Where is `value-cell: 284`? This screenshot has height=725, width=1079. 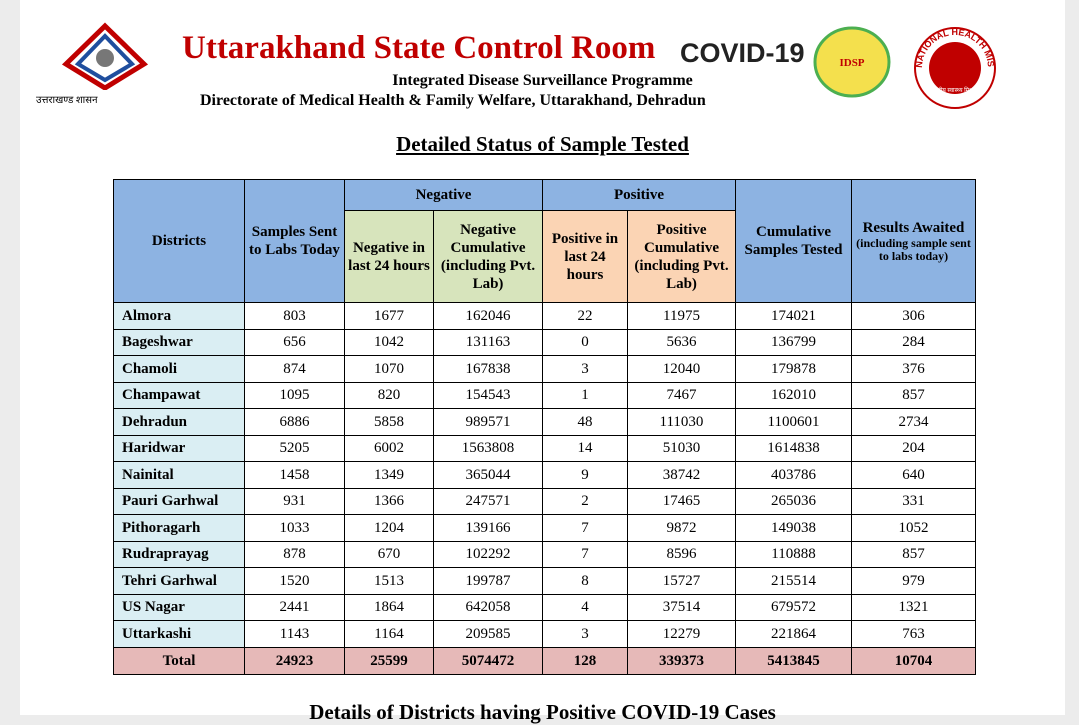 value-cell: 284 is located at coordinates (913, 342).